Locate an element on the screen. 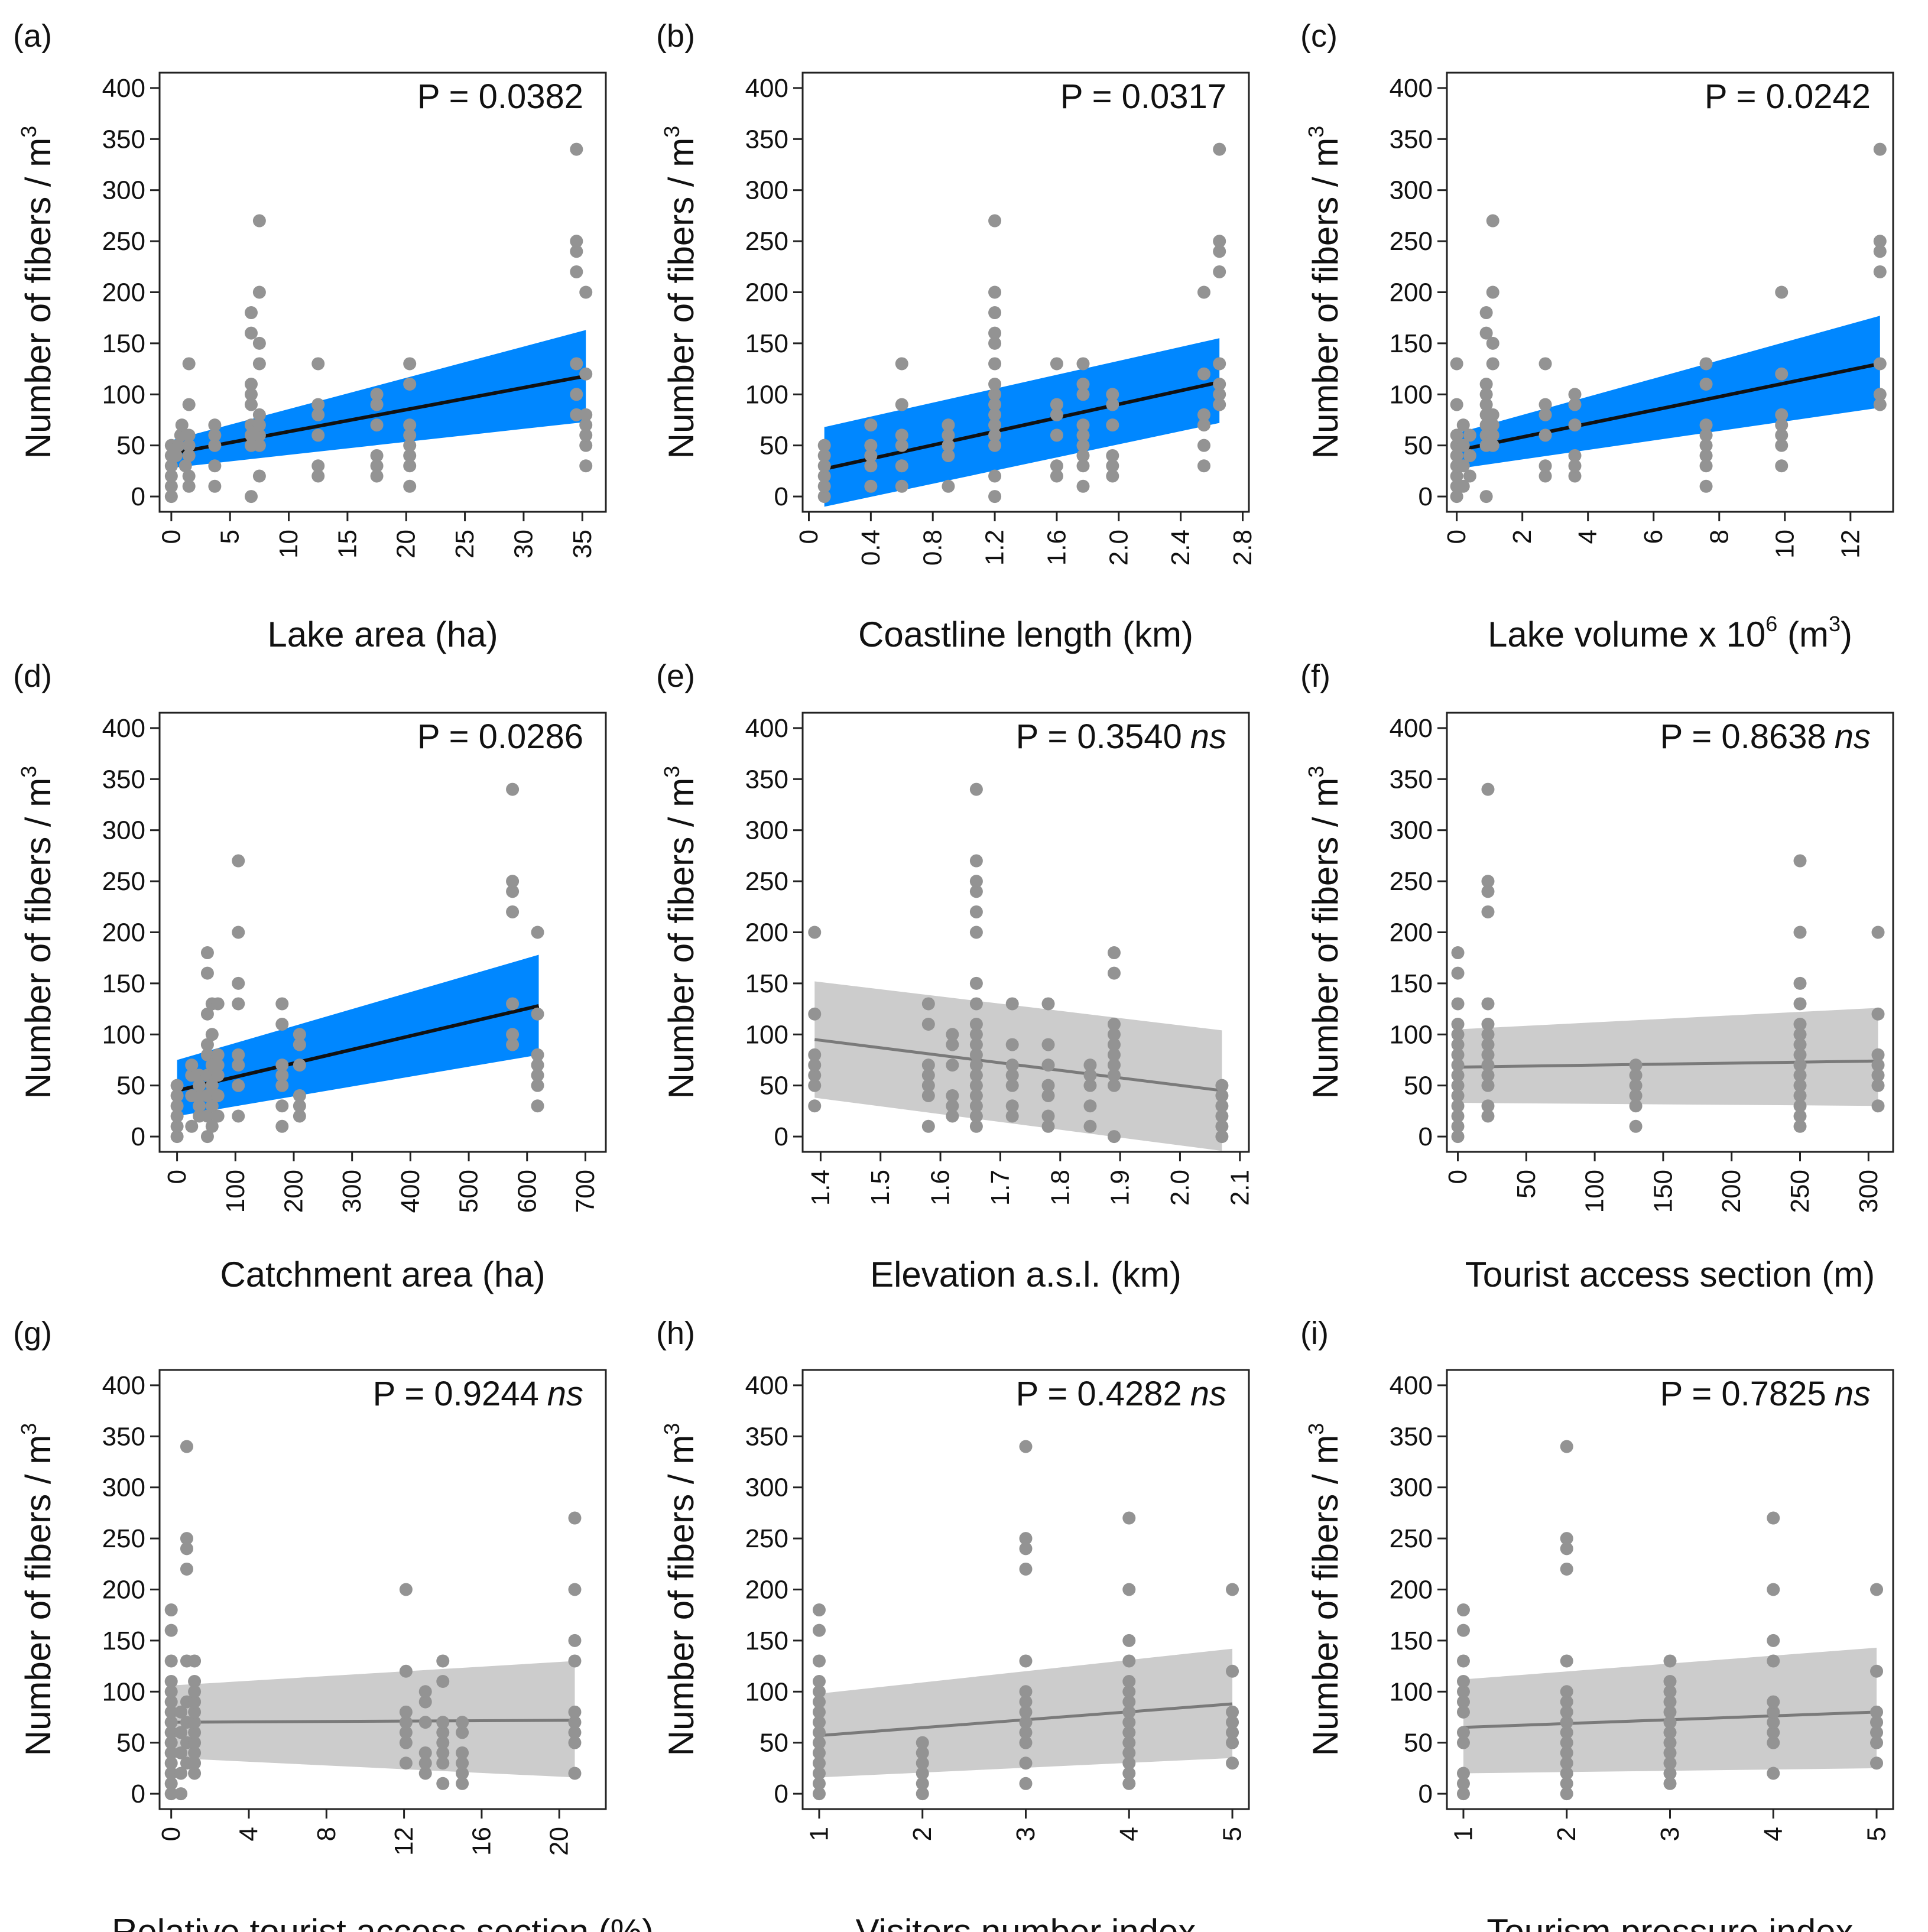 The image size is (1928, 1932). x-tick-label: 300 is located at coordinates (352, 1191).